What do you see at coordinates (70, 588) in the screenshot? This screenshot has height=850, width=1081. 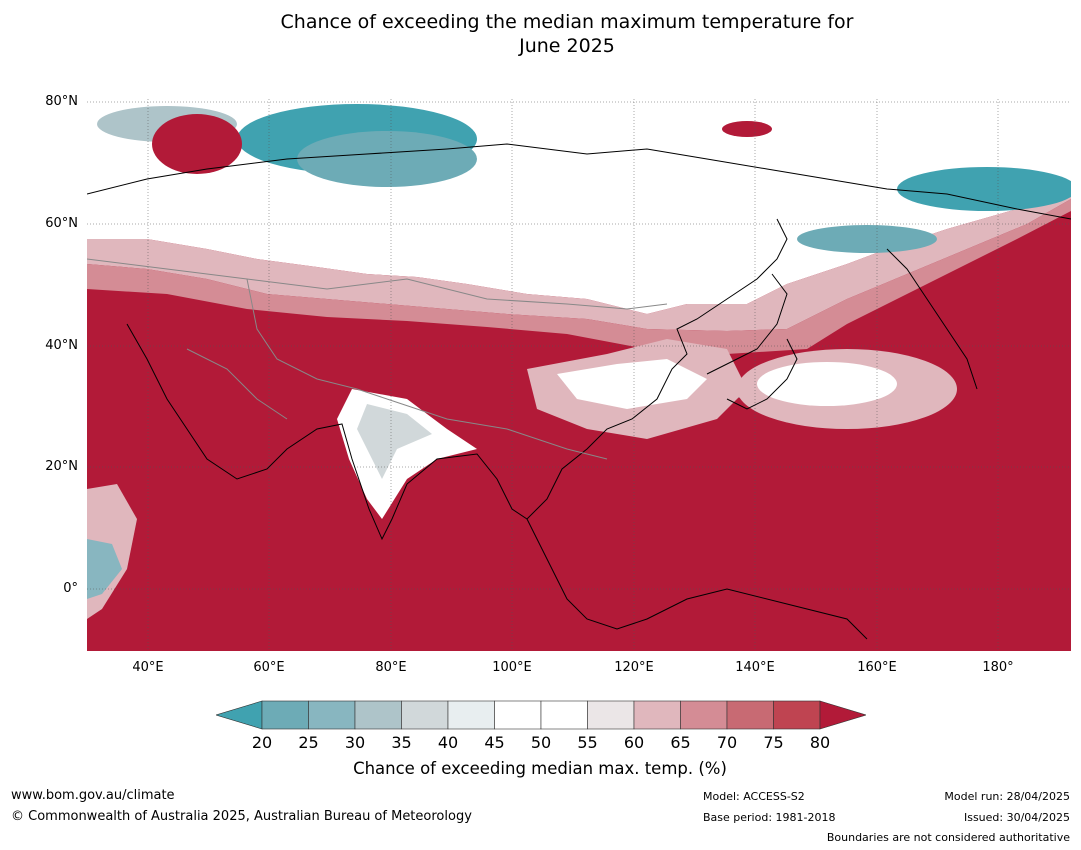 I see `lat-label-0: 0°` at bounding box center [70, 588].